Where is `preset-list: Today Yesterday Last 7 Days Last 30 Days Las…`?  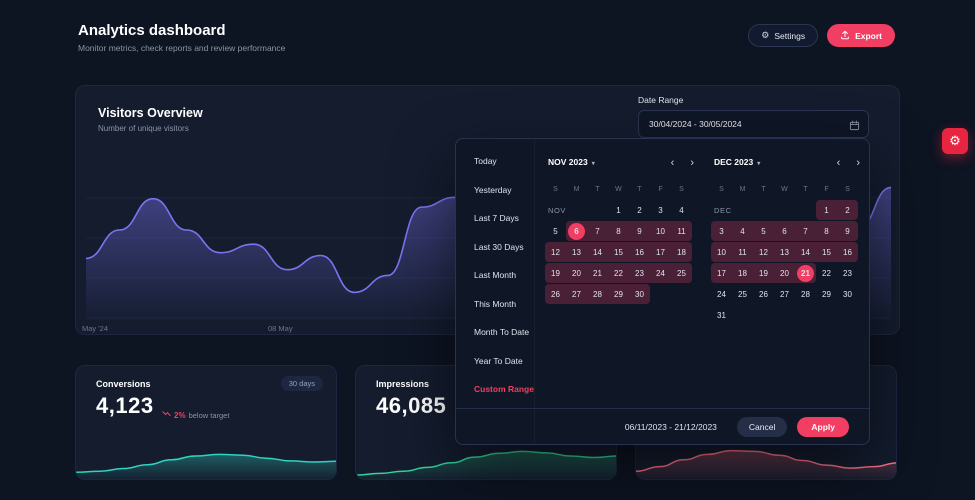
preset-list: Today Yesterday Last 7 Days Last 30 Days Las… is located at coordinates (495, 291).